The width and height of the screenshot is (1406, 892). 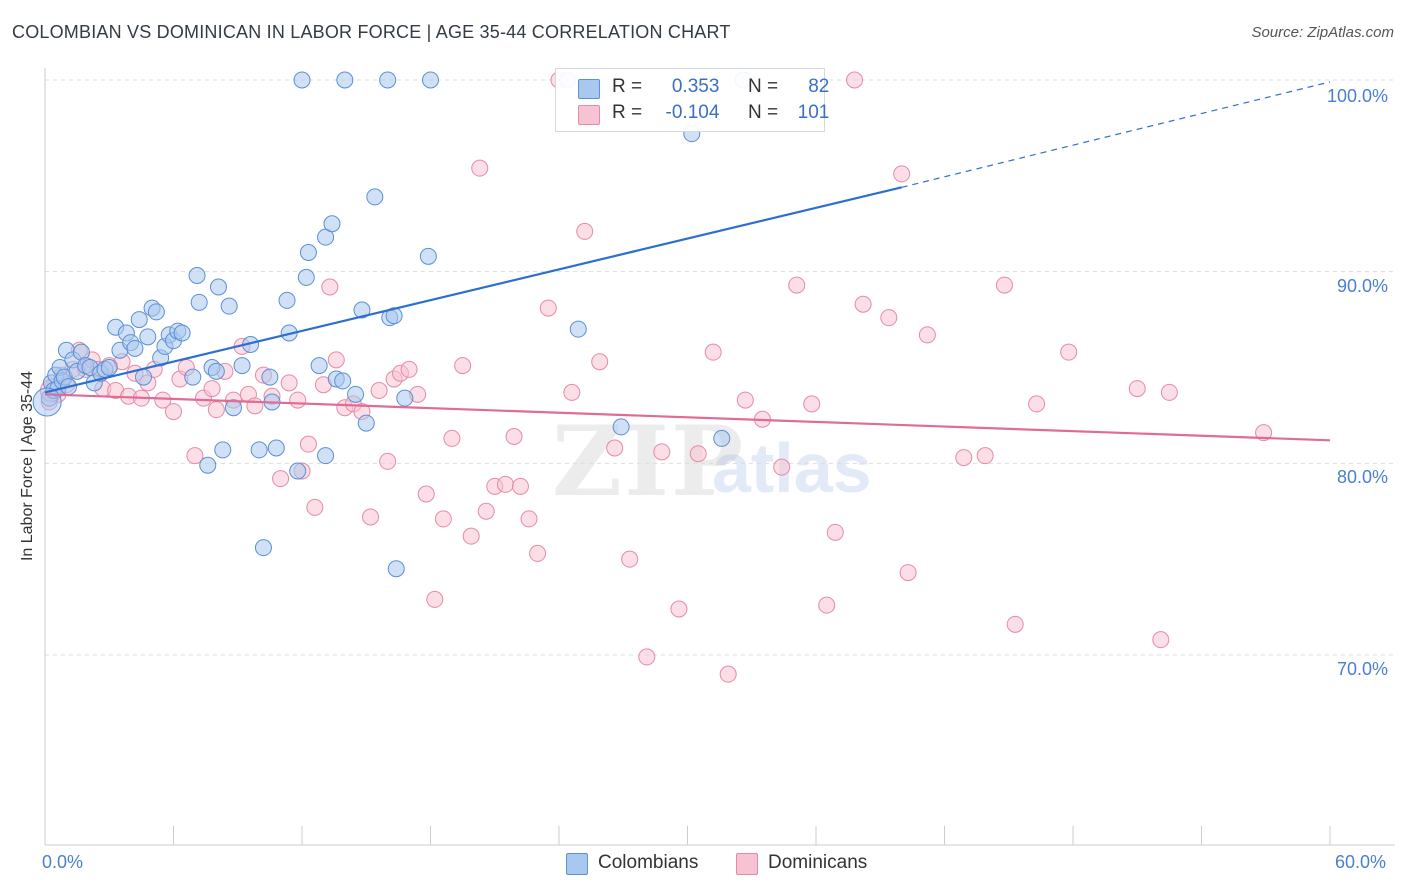 I want to click on colombians-trend-line, so click(x=473, y=290).